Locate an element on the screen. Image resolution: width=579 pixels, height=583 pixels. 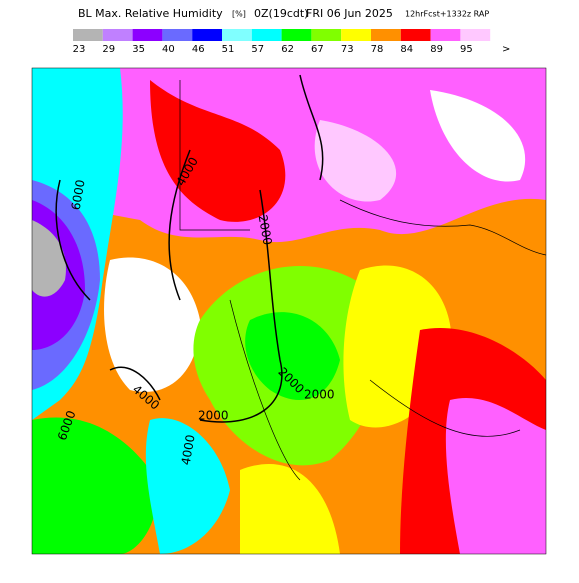
date: FRI 06 Jun 2025 is located at coordinates (349, 13).